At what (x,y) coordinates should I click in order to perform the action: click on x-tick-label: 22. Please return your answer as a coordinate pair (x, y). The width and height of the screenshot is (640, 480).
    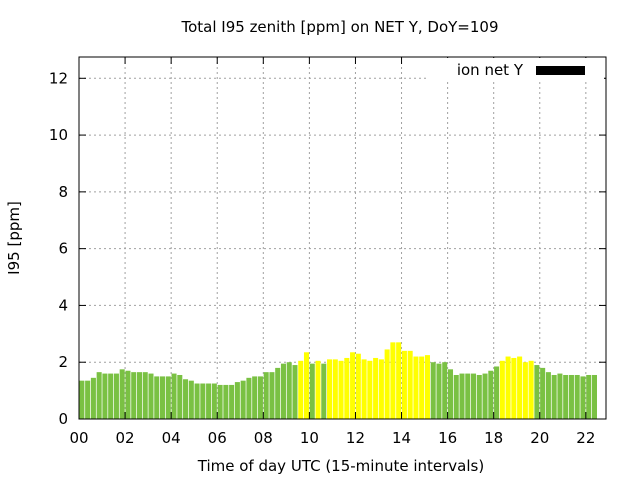
    Looking at the image, I should click on (585, 438).